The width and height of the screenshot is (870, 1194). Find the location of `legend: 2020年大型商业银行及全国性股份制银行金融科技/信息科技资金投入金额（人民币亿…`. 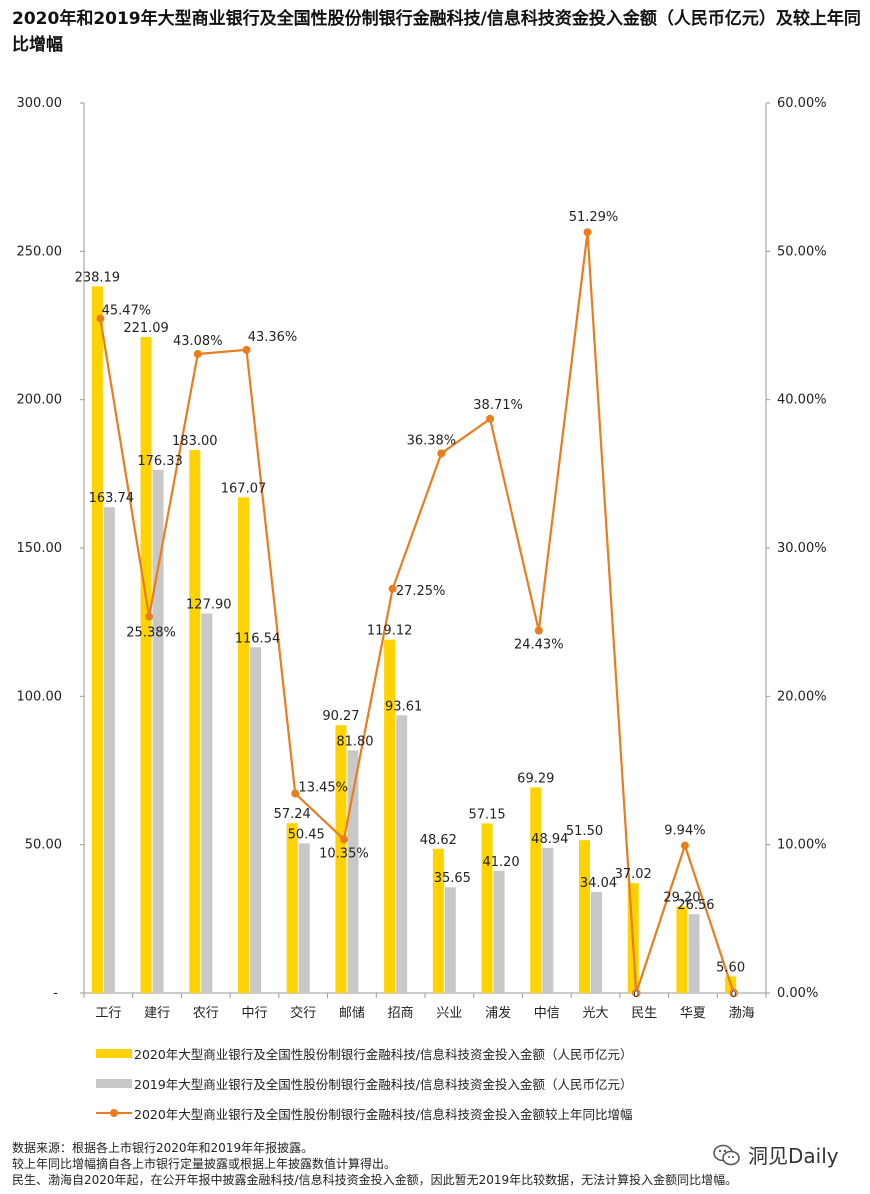

legend: 2020年大型商业银行及全国性股份制银行金融科技/信息科技资金投入金额（人民币亿… is located at coordinates (364, 1083).